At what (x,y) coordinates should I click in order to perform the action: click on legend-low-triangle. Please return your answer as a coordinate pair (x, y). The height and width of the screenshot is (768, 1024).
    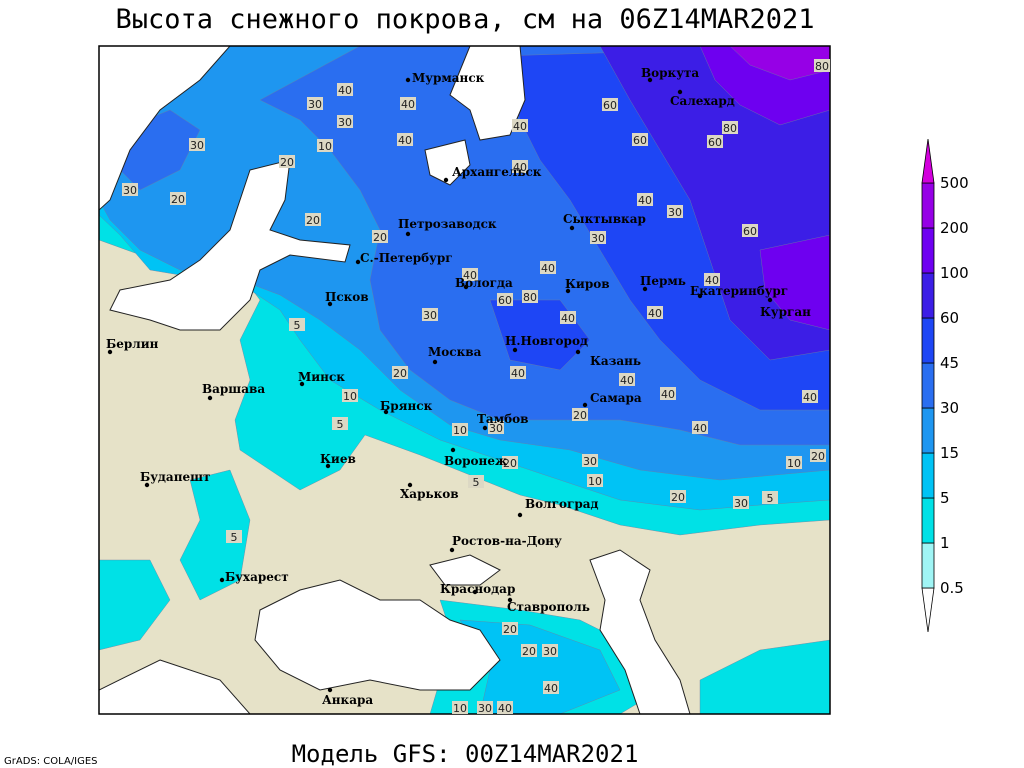
    Looking at the image, I should click on (928, 610).